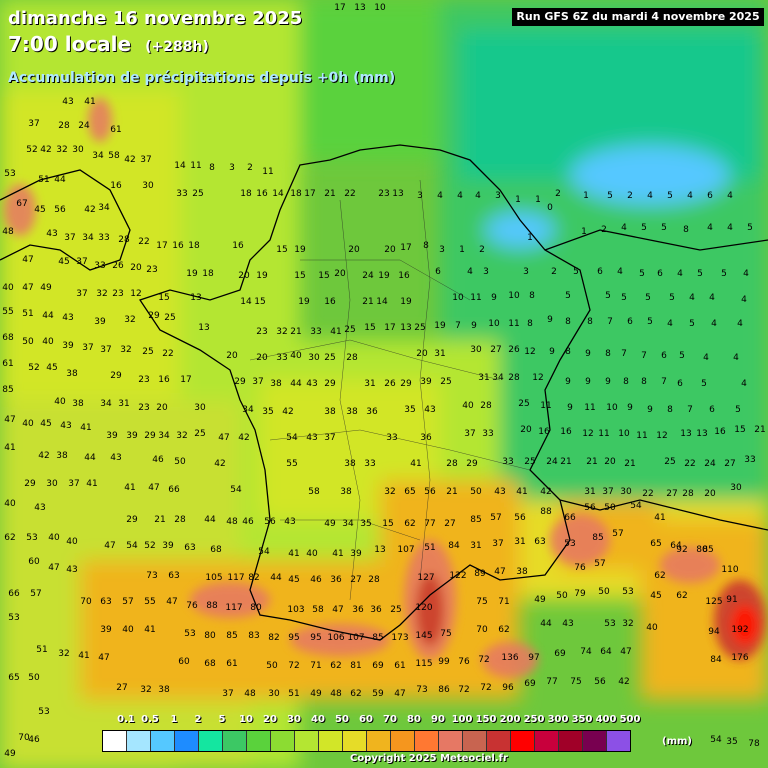  Describe the element at coordinates (34, 678) in the screenshot. I see `precip-value: 50` at that location.